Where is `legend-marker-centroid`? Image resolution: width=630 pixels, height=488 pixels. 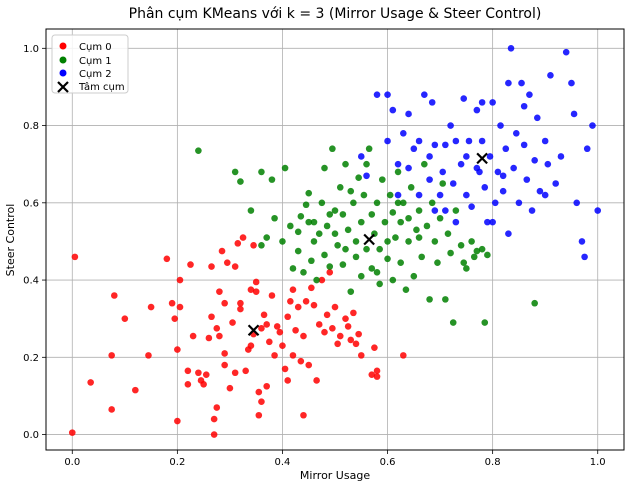
legend-marker-centroid is located at coordinates (63, 87).